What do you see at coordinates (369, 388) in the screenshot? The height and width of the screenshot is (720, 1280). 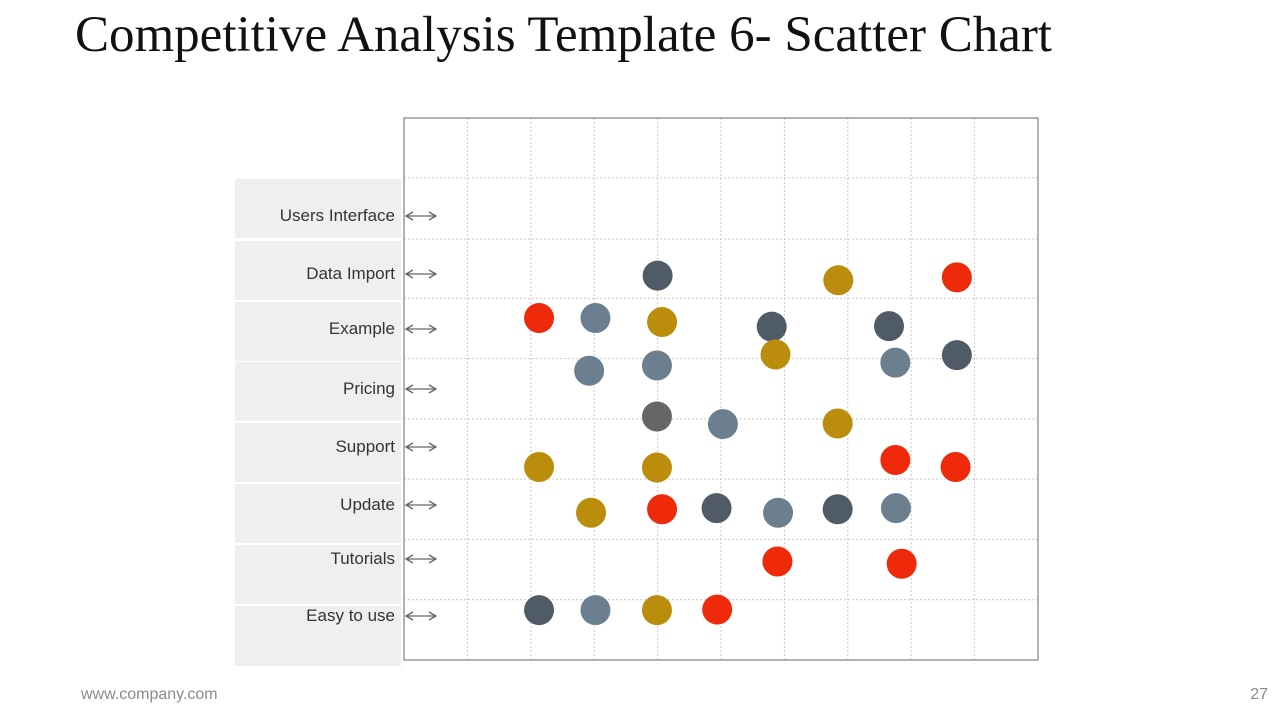 I see `row-label: Pricing` at bounding box center [369, 388].